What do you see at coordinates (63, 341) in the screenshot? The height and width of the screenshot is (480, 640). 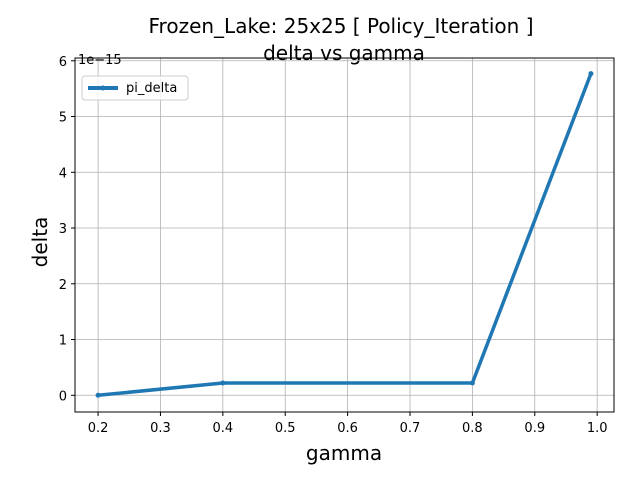 I see `y-tick-label: 1` at bounding box center [63, 341].